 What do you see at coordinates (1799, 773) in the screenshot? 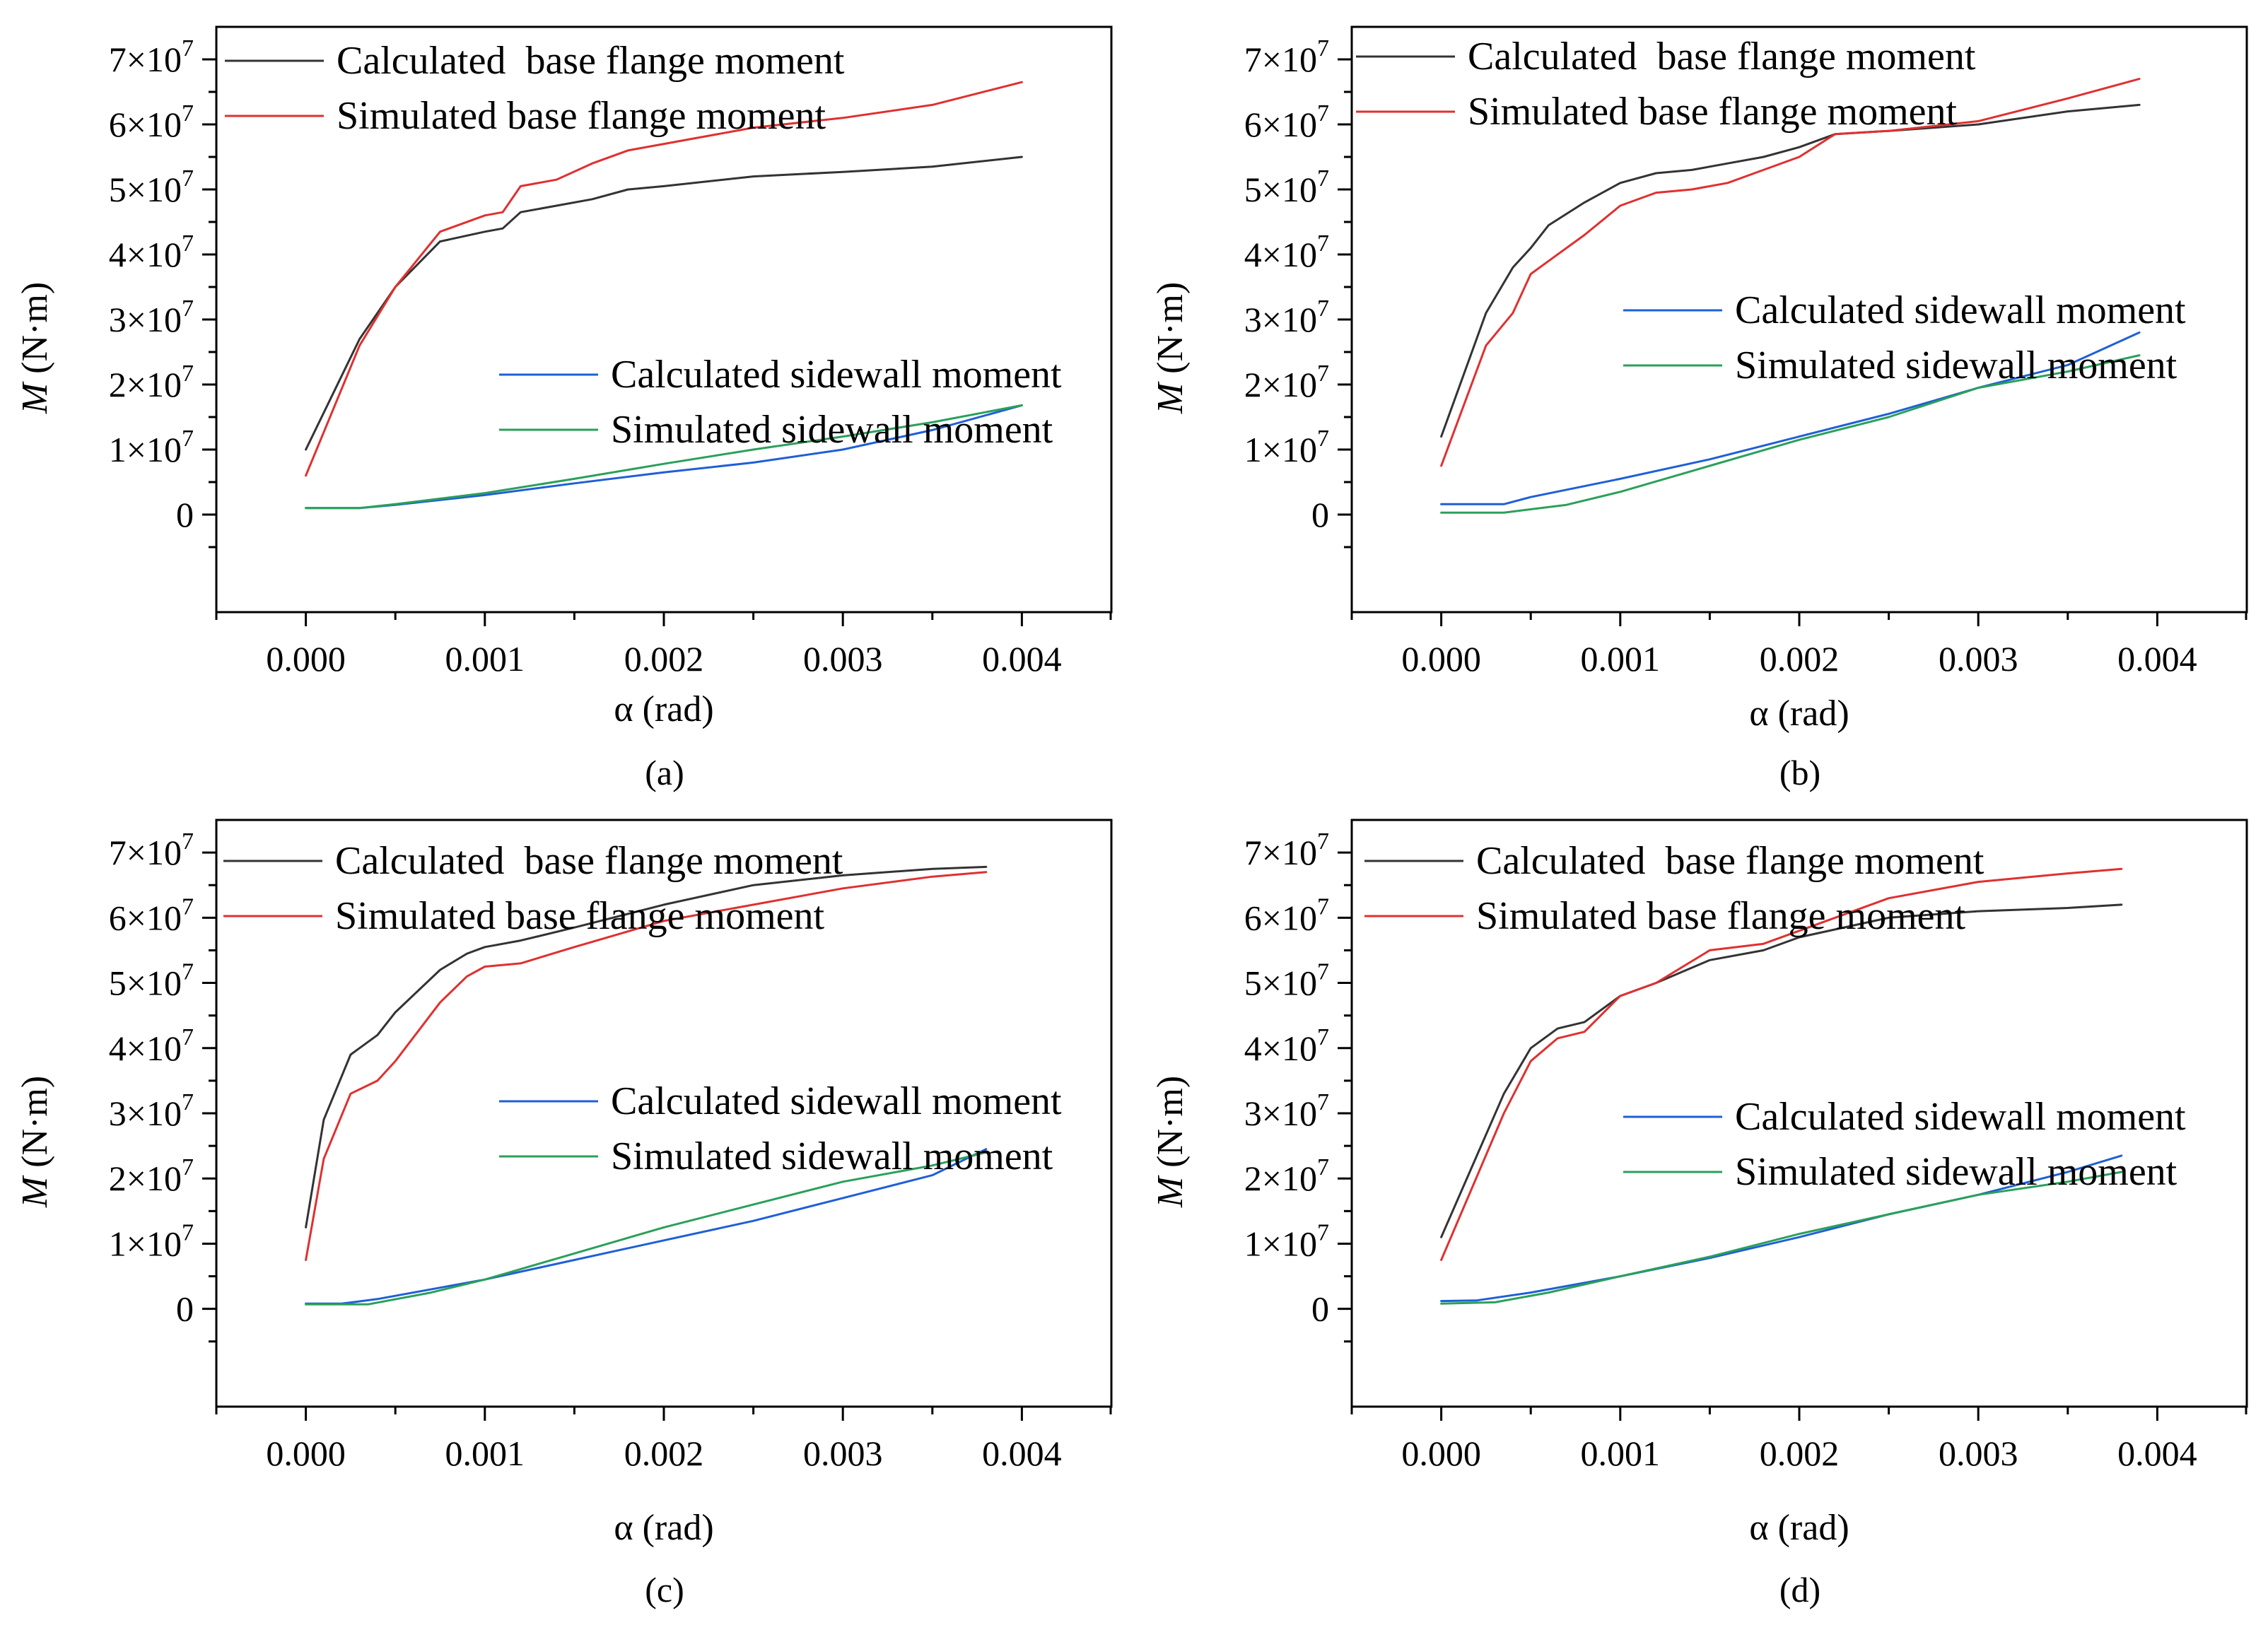
I see `panel-label: (b)` at bounding box center [1799, 773].